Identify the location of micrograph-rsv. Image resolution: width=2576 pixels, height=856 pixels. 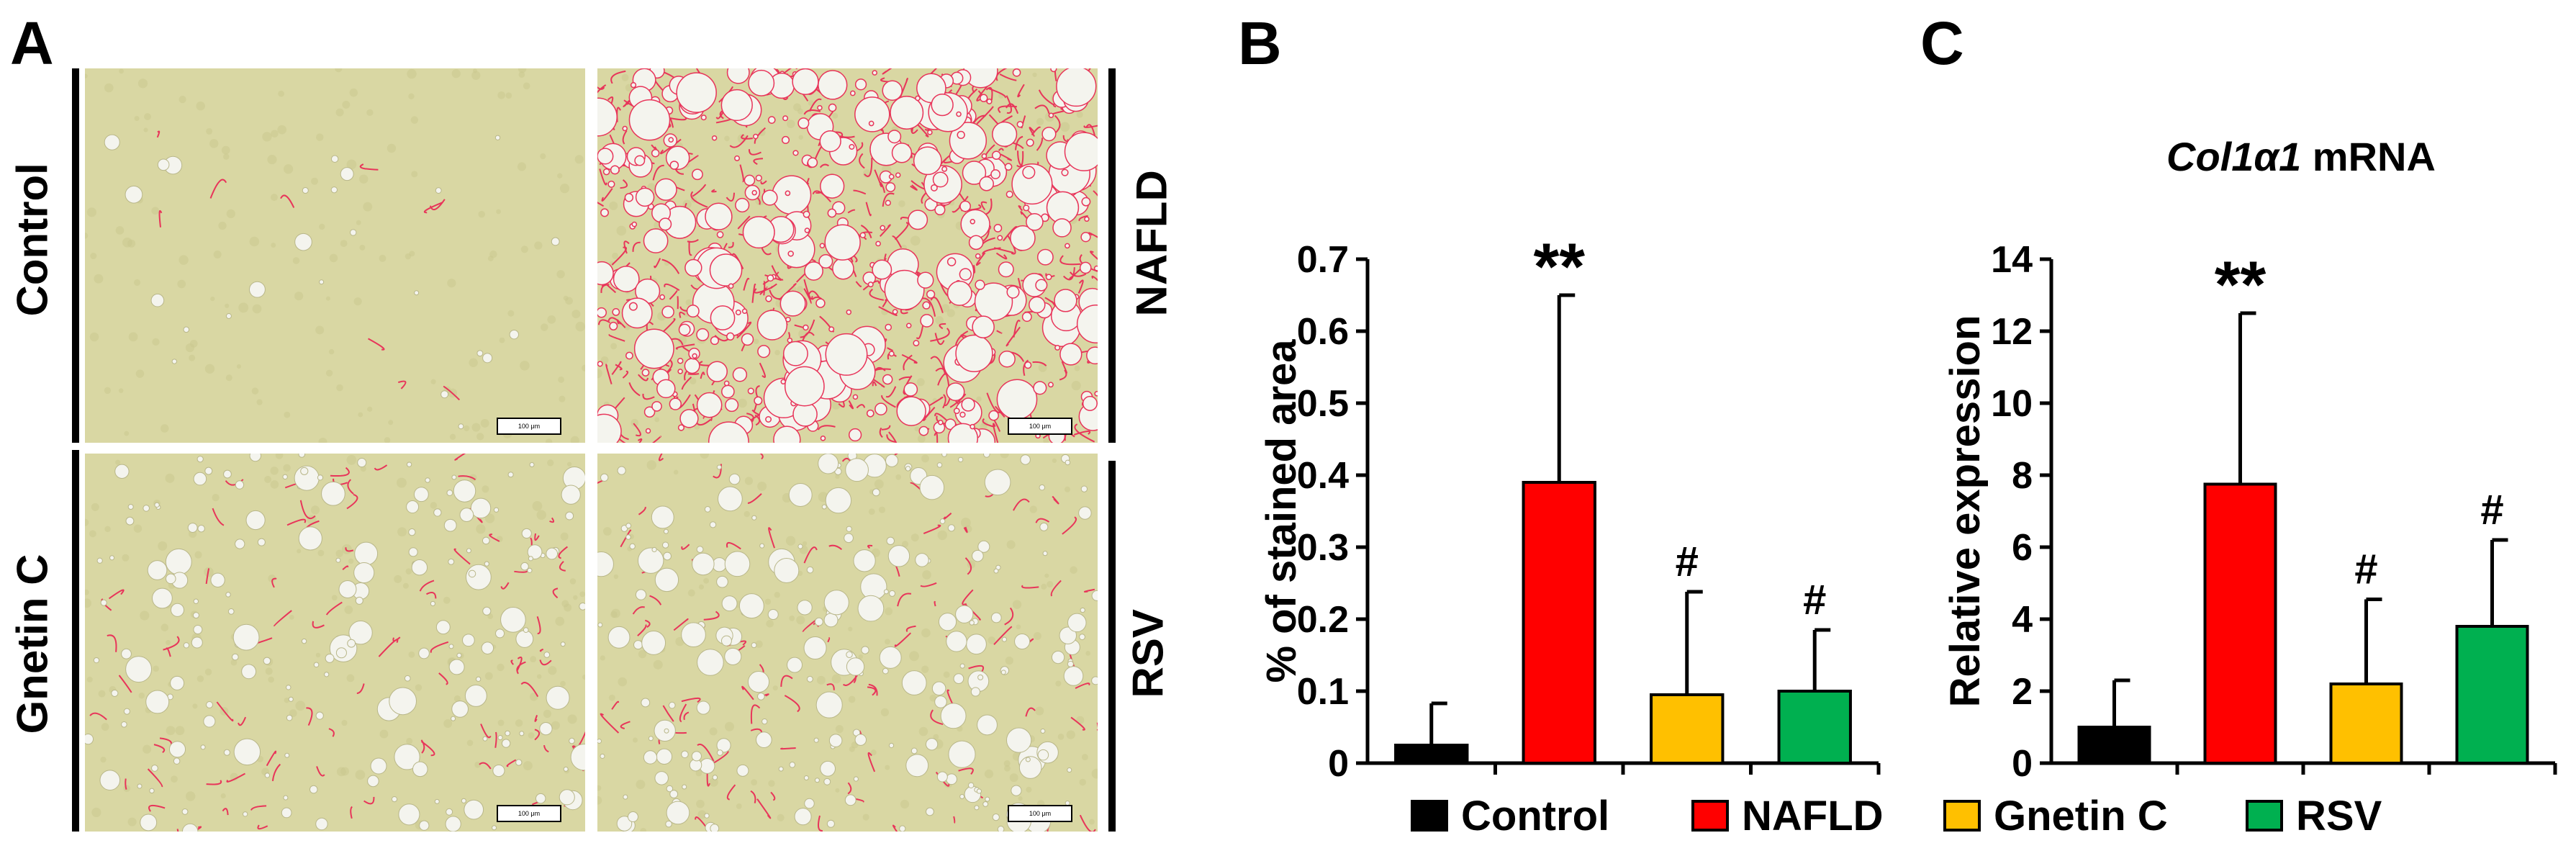
(848, 643).